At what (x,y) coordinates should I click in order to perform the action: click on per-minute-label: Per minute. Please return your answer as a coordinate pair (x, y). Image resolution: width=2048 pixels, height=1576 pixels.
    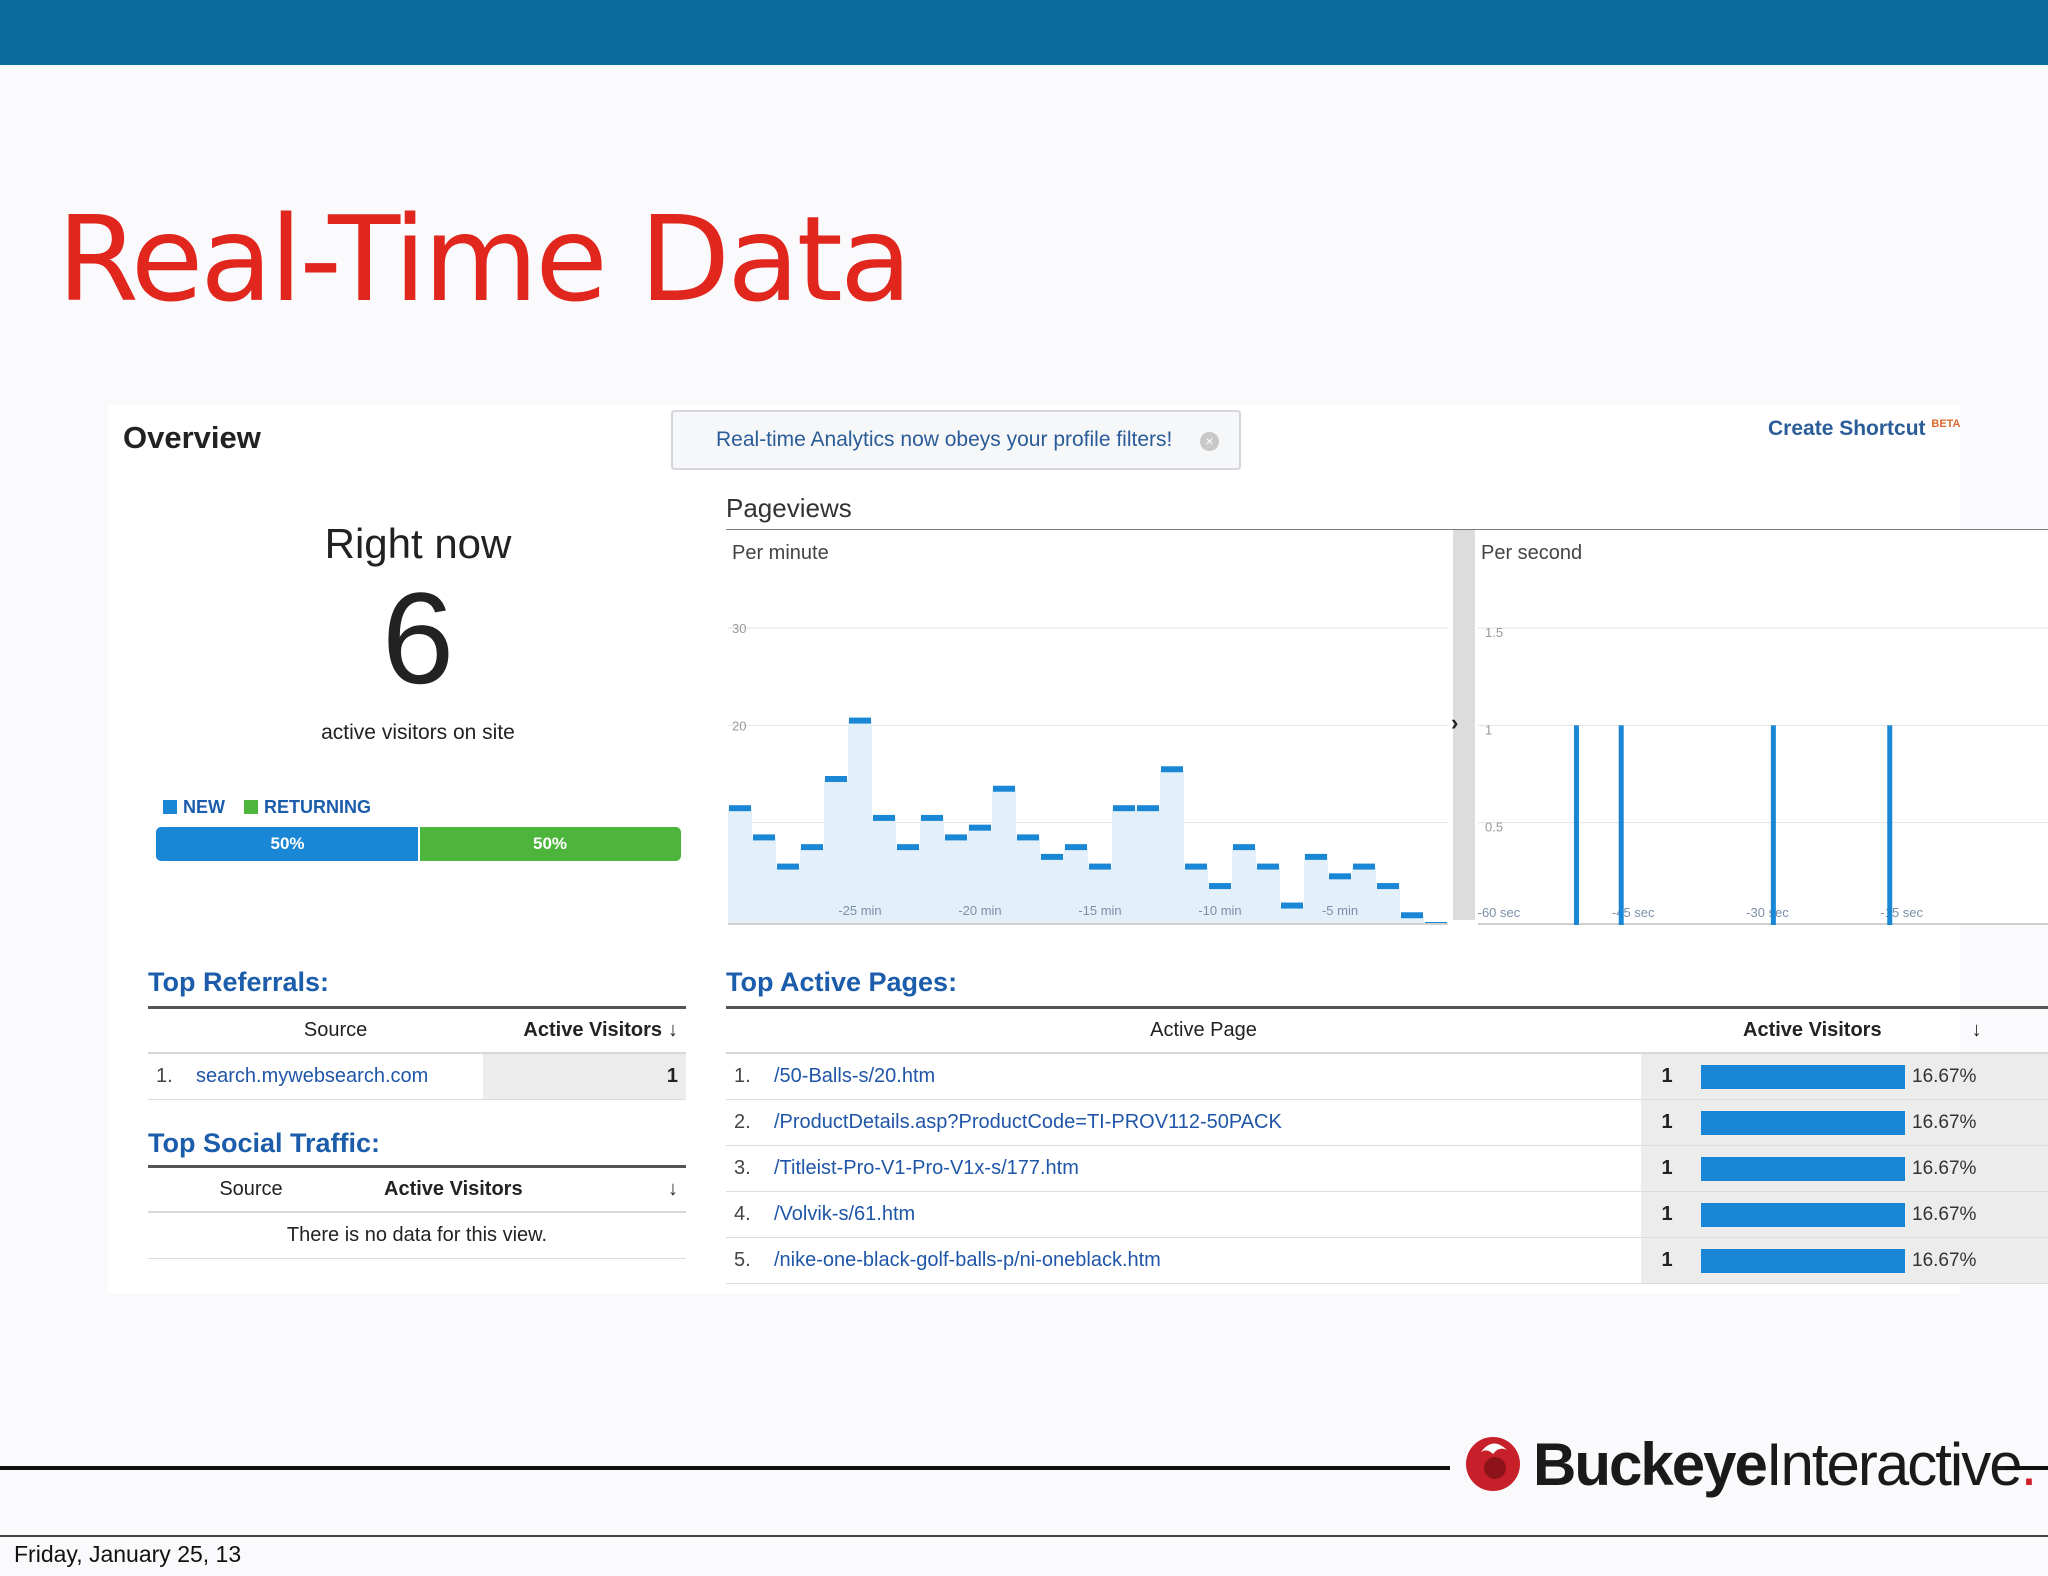
    Looking at the image, I should click on (780, 553).